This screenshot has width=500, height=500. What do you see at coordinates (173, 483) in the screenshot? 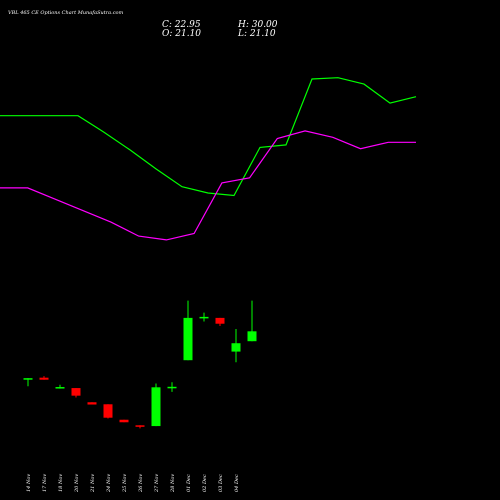
I see `x-tick-label: 28 Nov` at bounding box center [173, 483].